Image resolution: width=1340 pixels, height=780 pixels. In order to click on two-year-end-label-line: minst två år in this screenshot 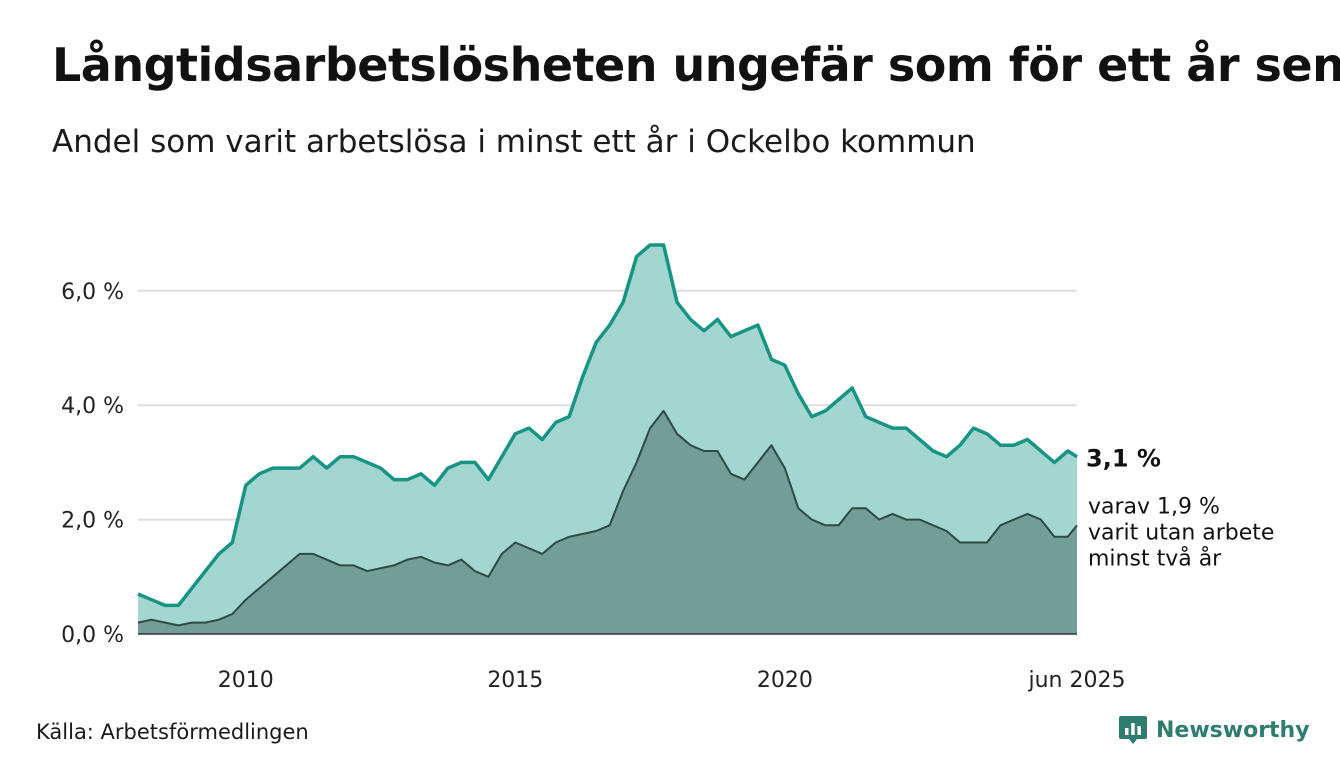, I will do `click(1155, 558)`.